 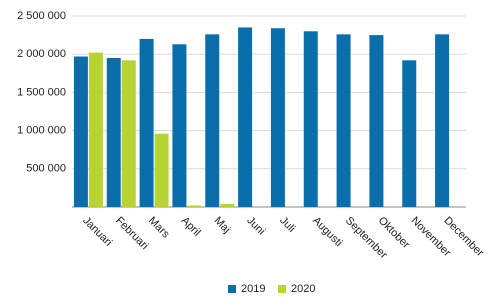 I want to click on legend-label: 2019, so click(x=253, y=289).